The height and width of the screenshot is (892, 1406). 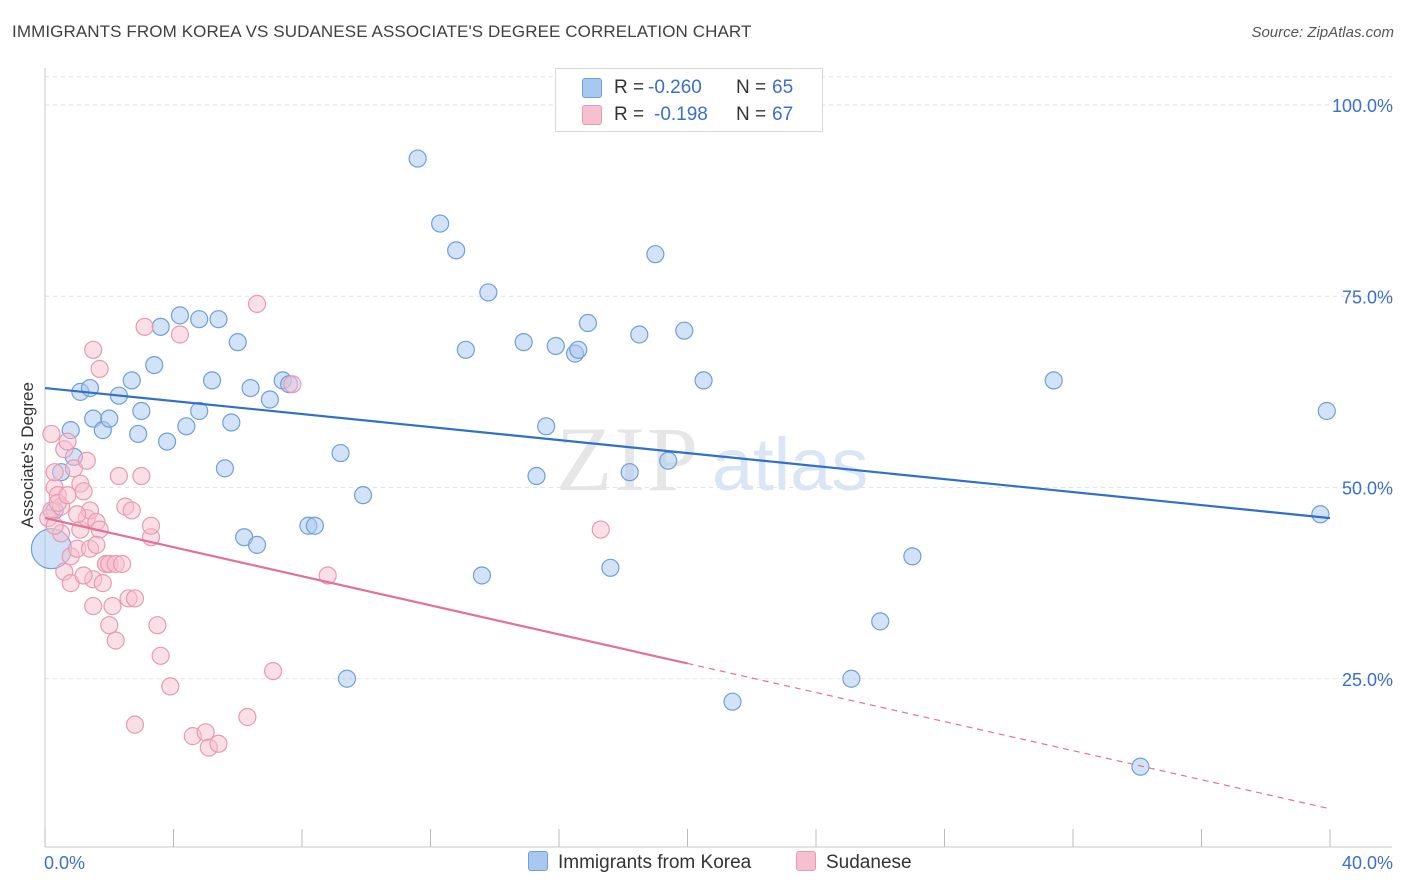 What do you see at coordinates (27, 455) in the screenshot?
I see `y-axis-label: Associate's Degree` at bounding box center [27, 455].